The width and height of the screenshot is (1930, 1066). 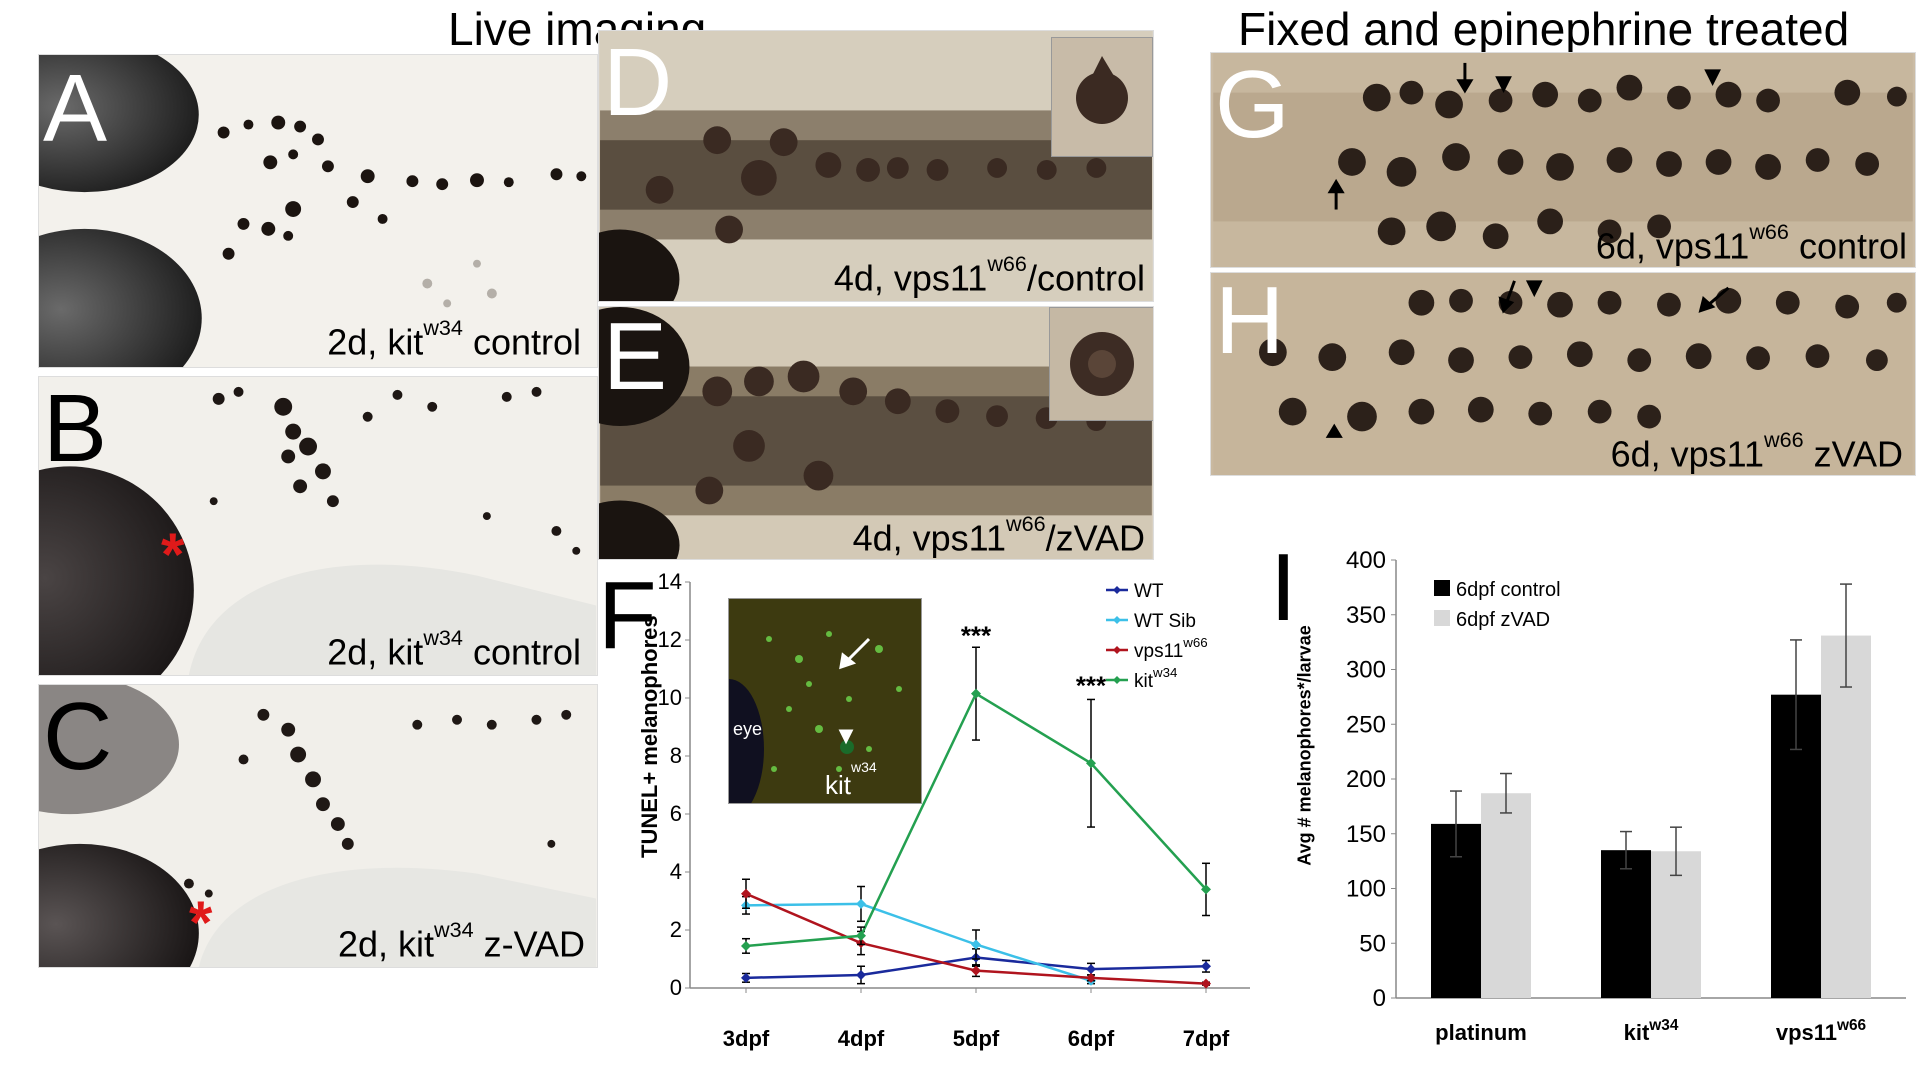 What do you see at coordinates (1821, 1031) in the screenshot?
I see `chart-i-xtick: vps11w66` at bounding box center [1821, 1031].